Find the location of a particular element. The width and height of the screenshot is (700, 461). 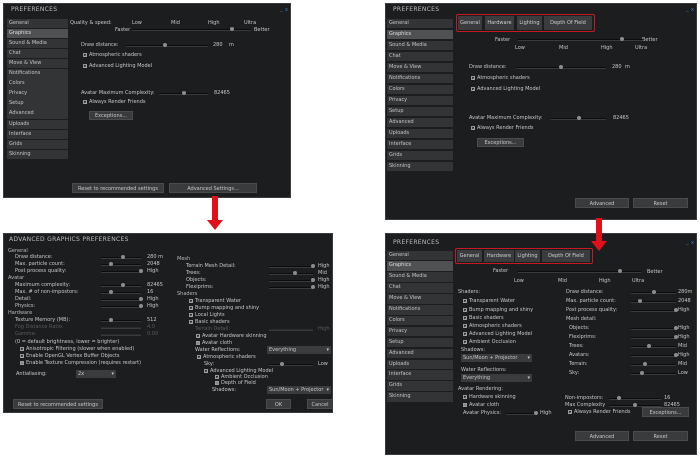

max_particles-slider is located at coordinates (653, 301).